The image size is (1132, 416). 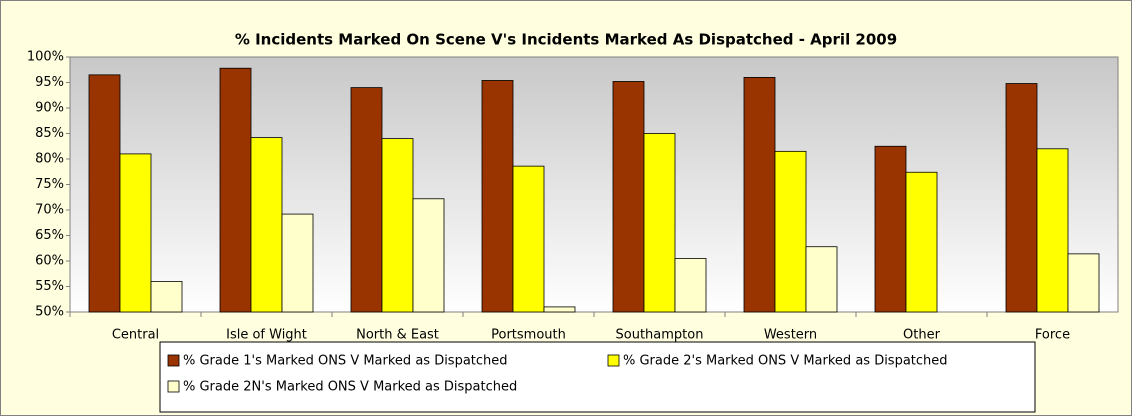 What do you see at coordinates (1052, 335) in the screenshot?
I see `x-tick-label: Force` at bounding box center [1052, 335].